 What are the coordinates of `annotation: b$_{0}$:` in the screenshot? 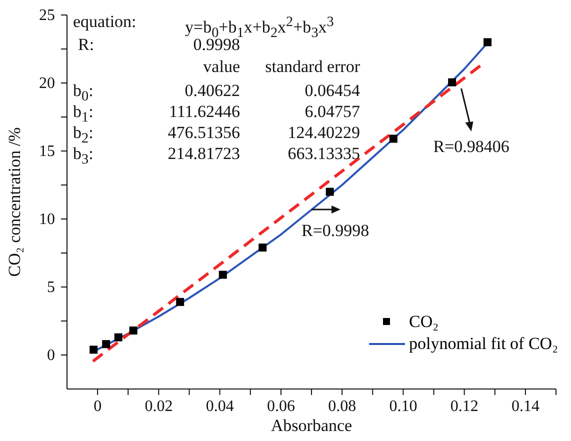 It's located at (83, 92).